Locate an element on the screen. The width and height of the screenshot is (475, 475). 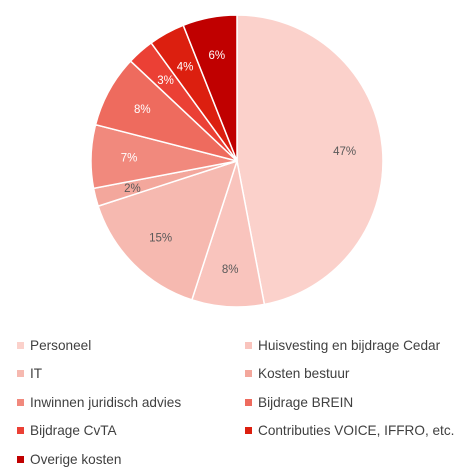
legend-item-4: Kosten bestuur is located at coordinates (358, 374).